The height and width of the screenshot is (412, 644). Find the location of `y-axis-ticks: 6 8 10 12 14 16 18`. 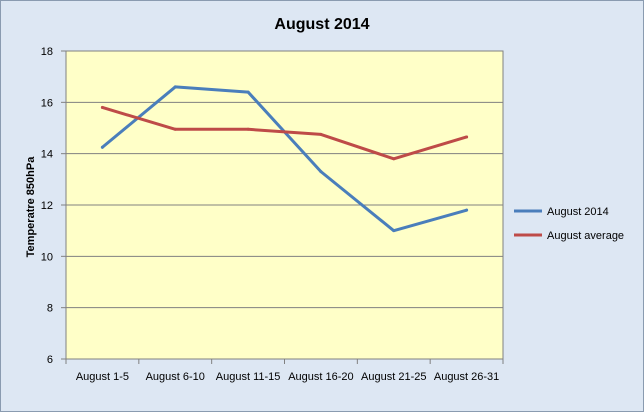

y-axis-ticks: 6 8 10 12 14 16 18 is located at coordinates (53, 206).